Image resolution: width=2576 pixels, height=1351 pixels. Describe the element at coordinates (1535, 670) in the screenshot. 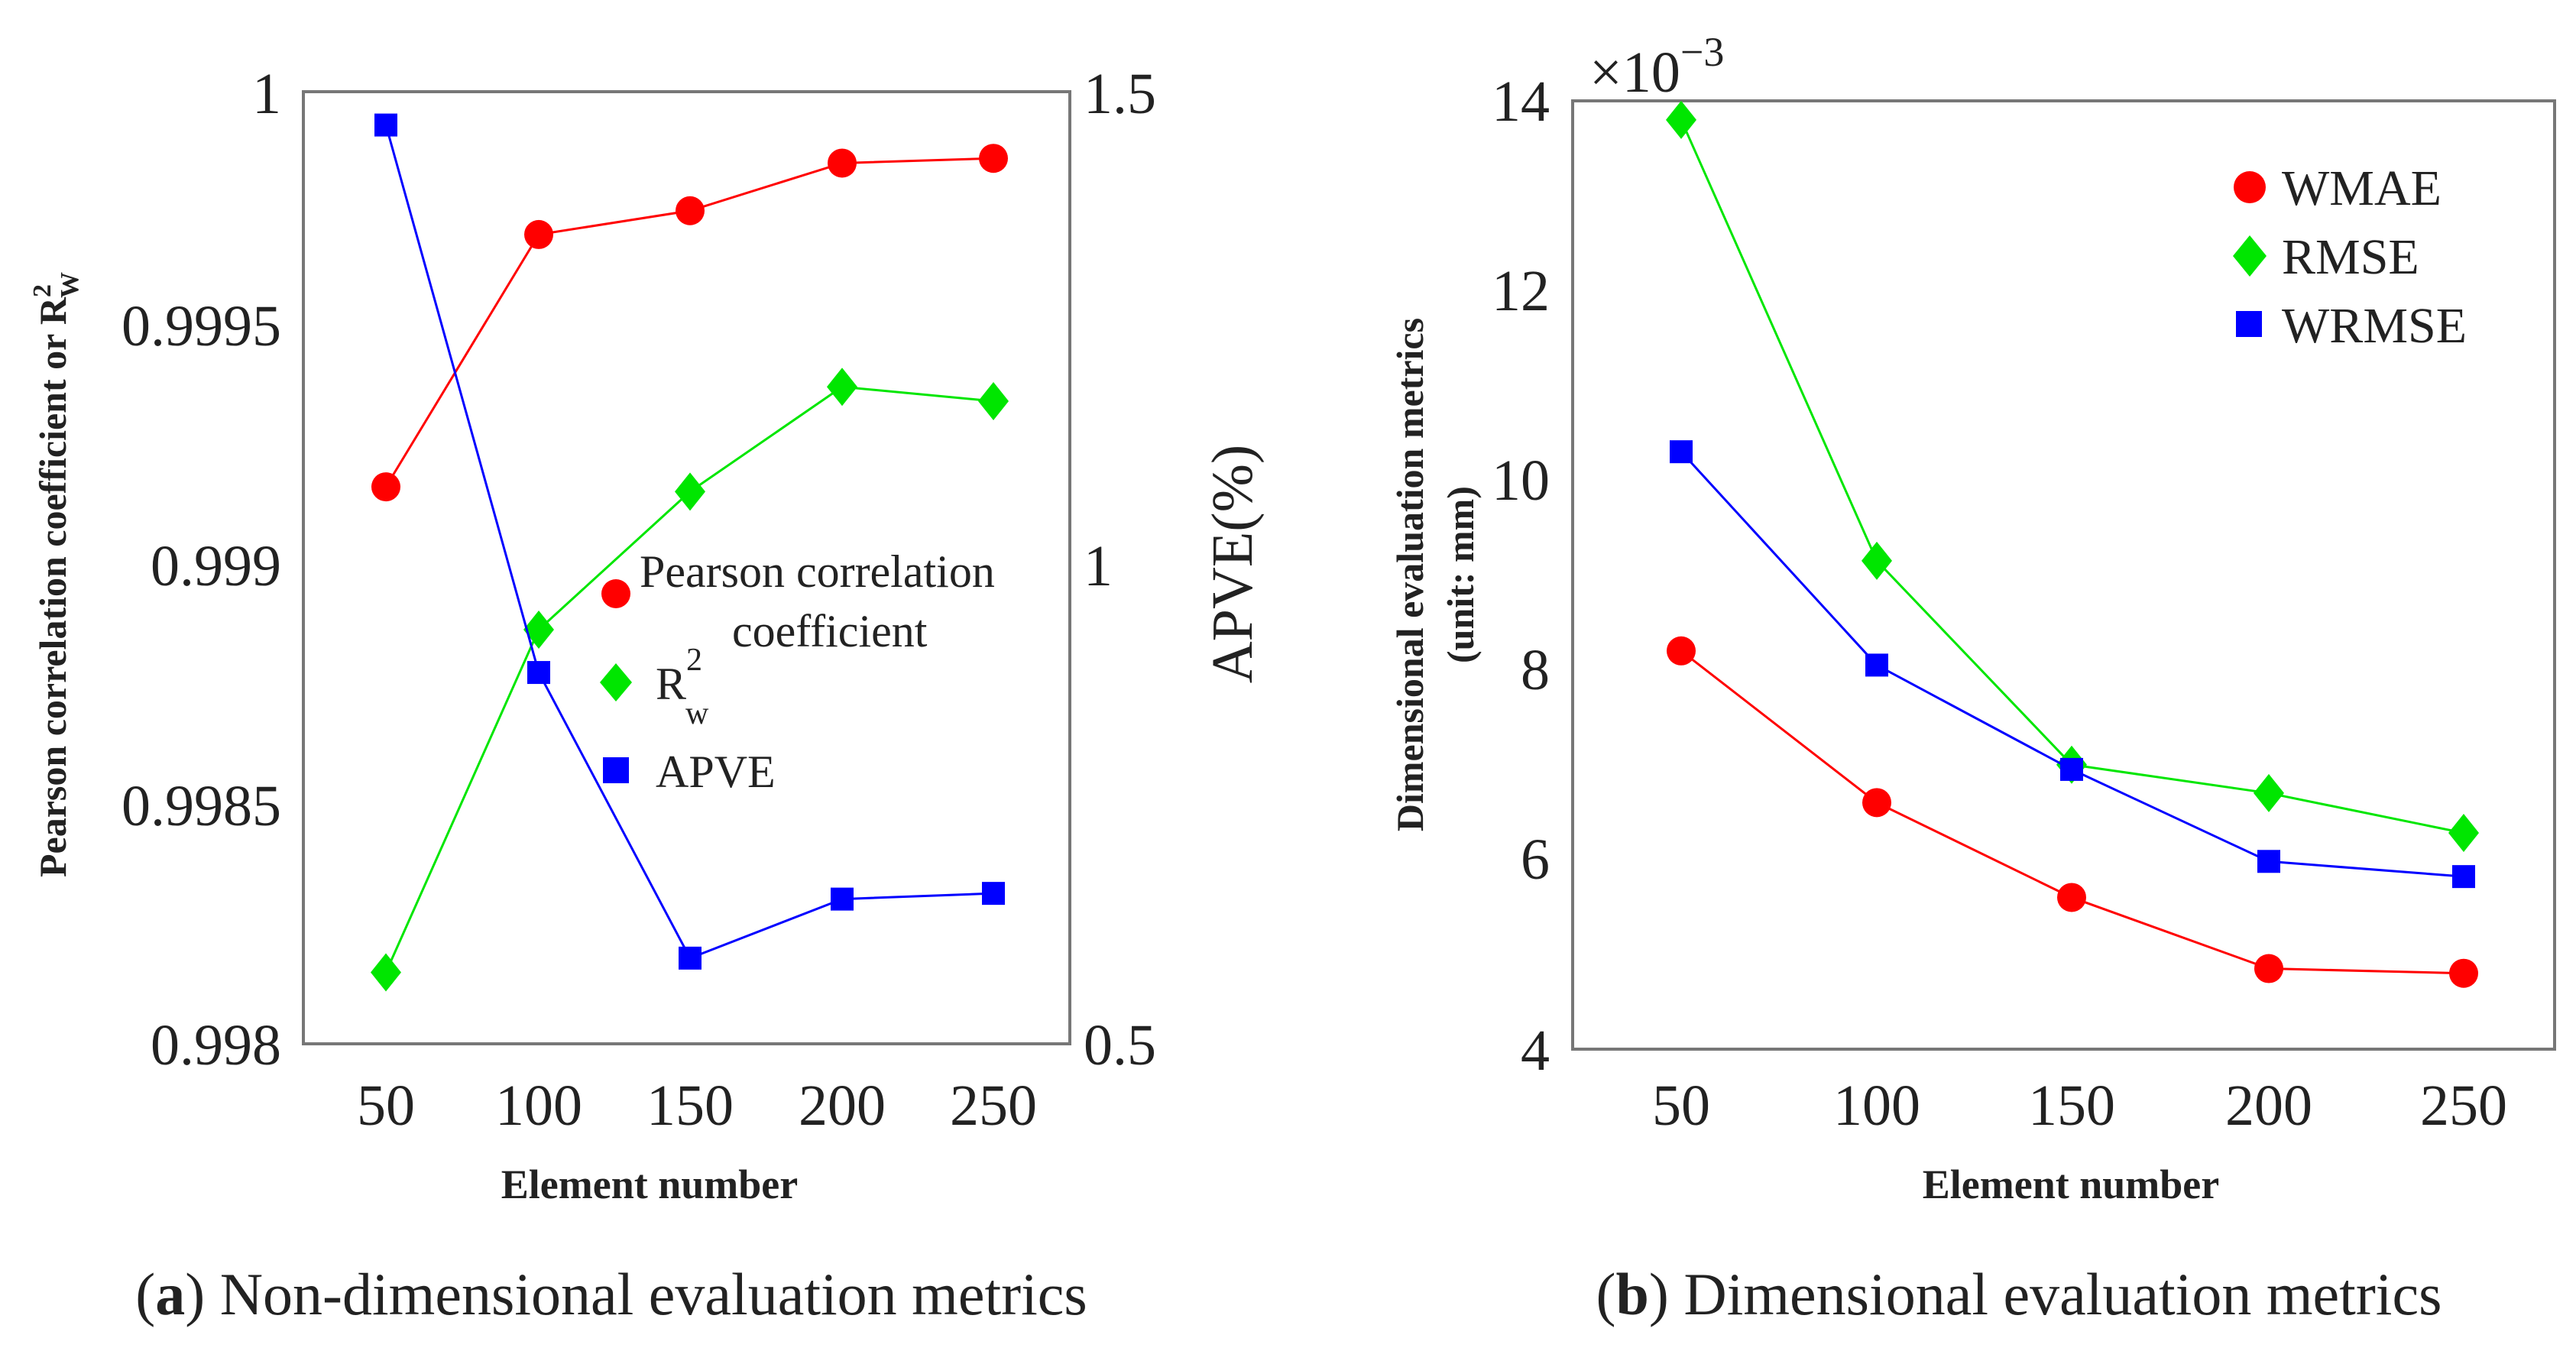

I see `panel-b-ytick: 8` at that location.